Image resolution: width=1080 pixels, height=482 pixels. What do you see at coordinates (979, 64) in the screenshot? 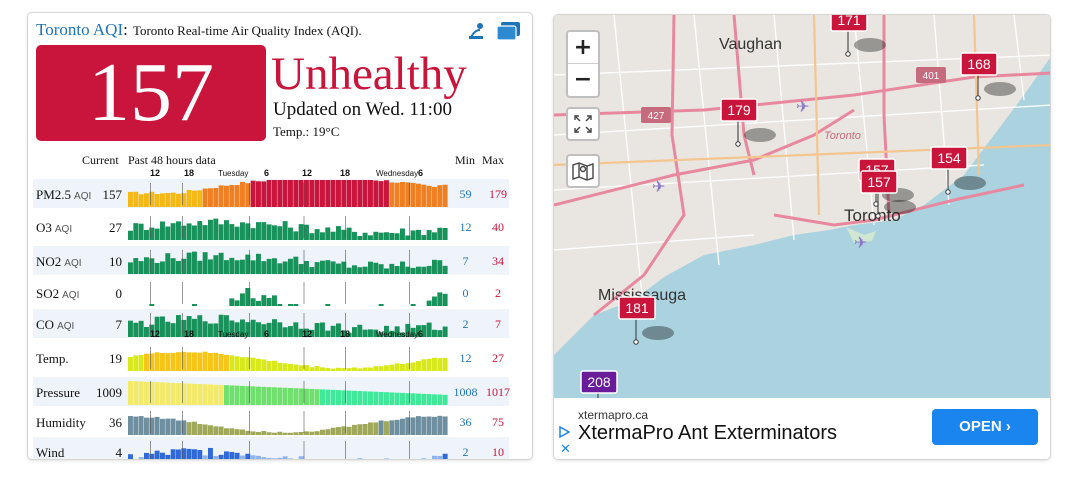
I see `marker-aqi-value: 168` at bounding box center [979, 64].